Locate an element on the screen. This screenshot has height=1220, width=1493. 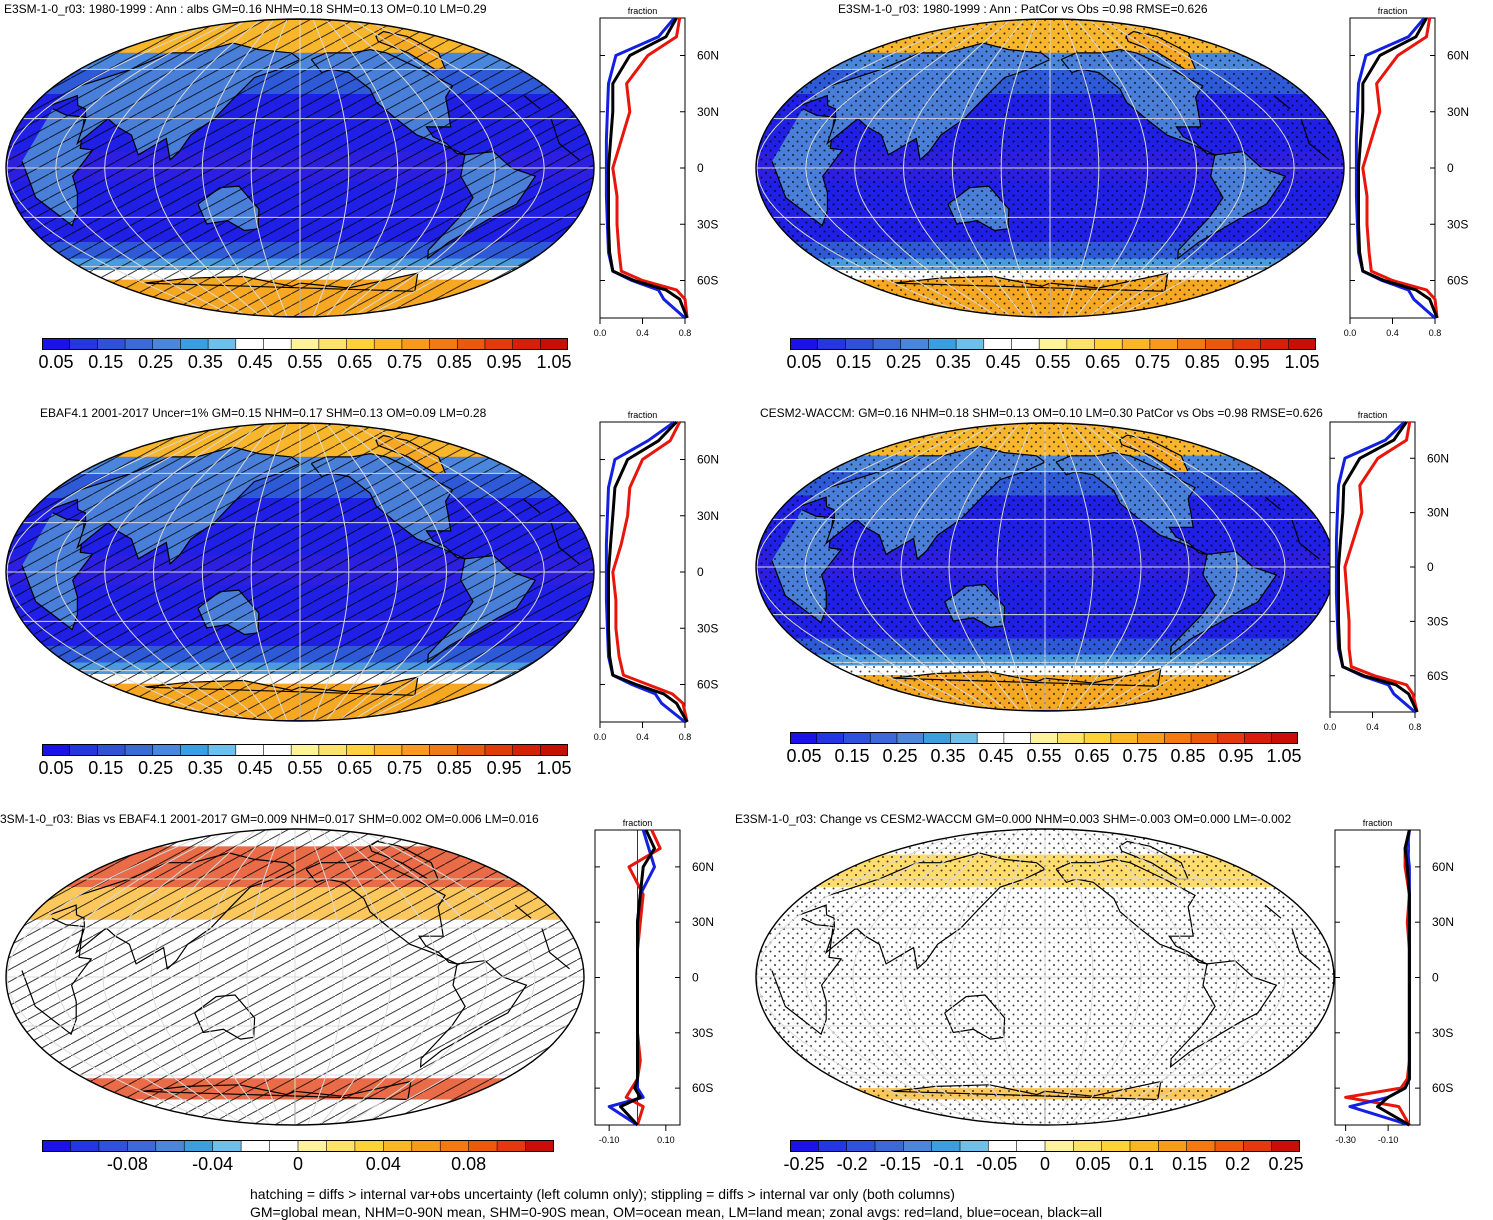
zonal-plot-1: fraction 60N 30N 0 30S 60S 0.0 0.4 0.8 is located at coordinates (656, 172).